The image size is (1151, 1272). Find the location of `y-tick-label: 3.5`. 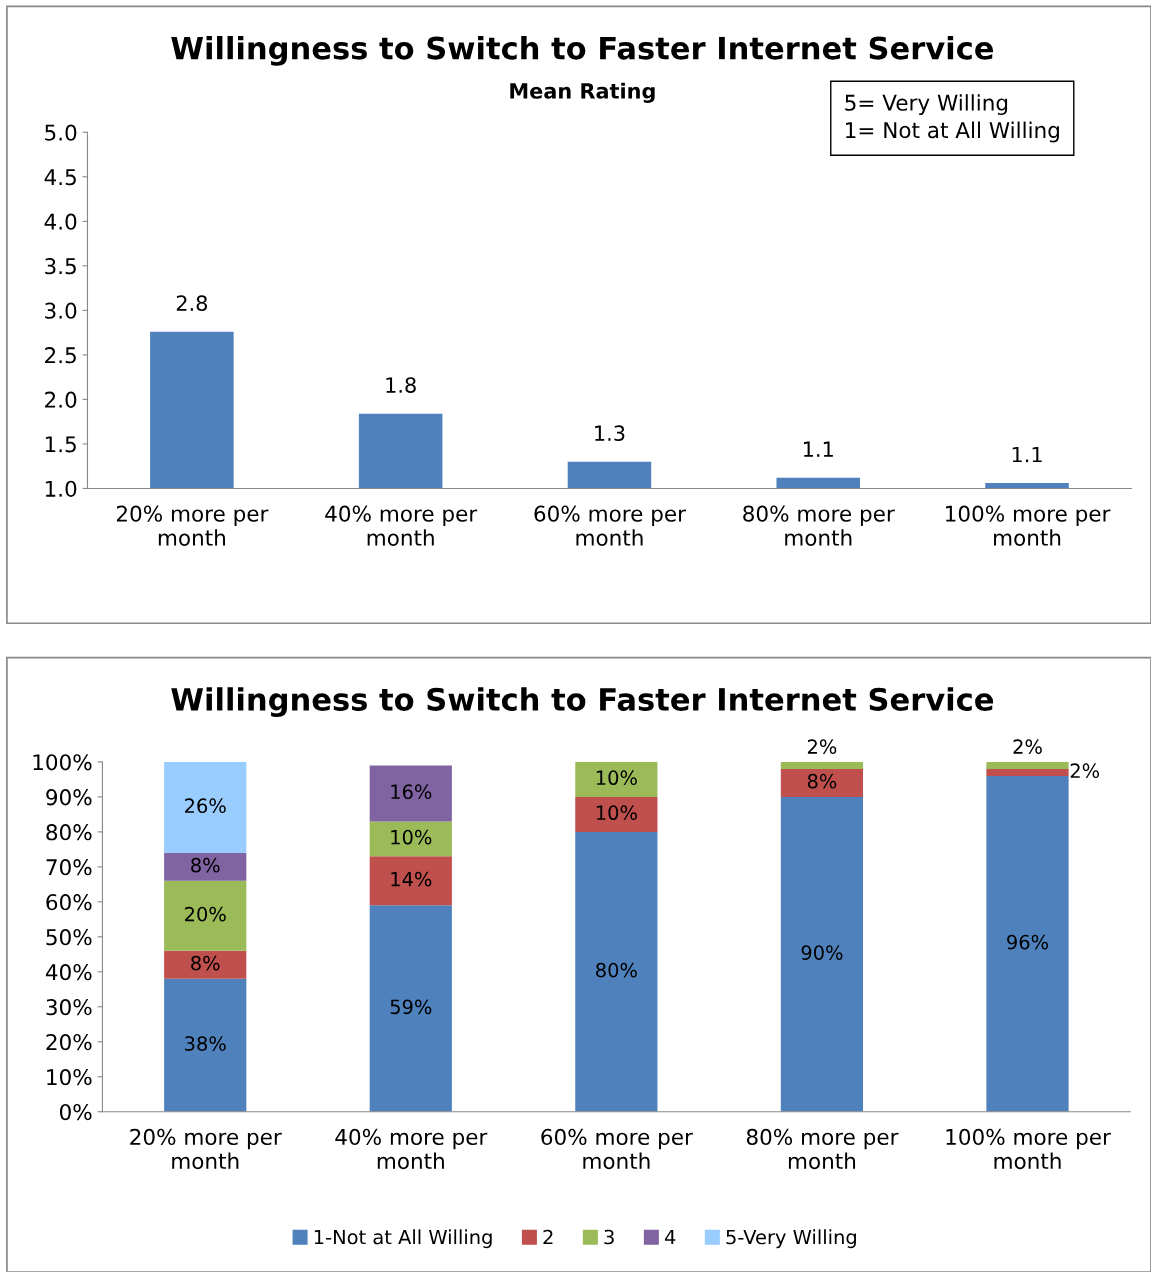

y-tick-label: 3.5 is located at coordinates (60, 266).